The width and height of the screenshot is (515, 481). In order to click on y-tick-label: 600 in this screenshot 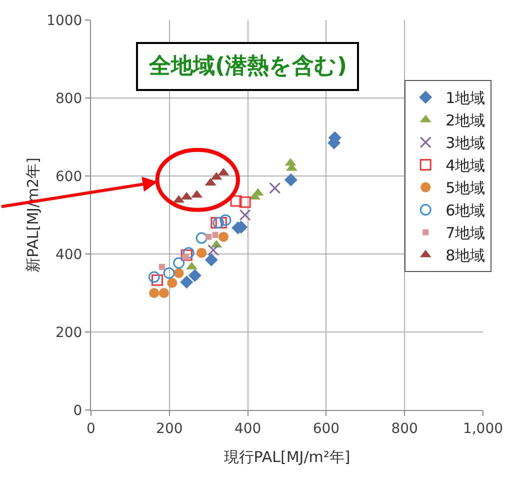, I will do `click(68, 176)`.